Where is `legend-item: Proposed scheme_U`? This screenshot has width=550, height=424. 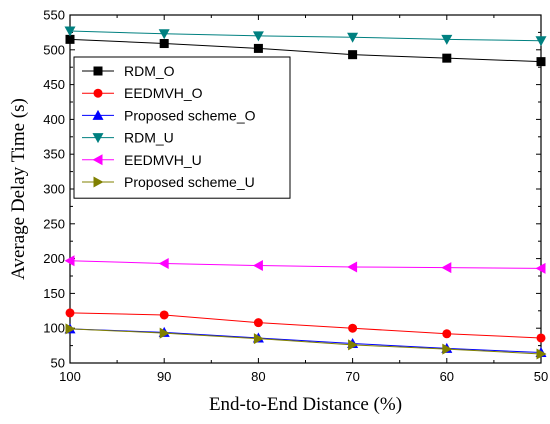
legend-item: Proposed scheme_U is located at coordinates (168, 182).